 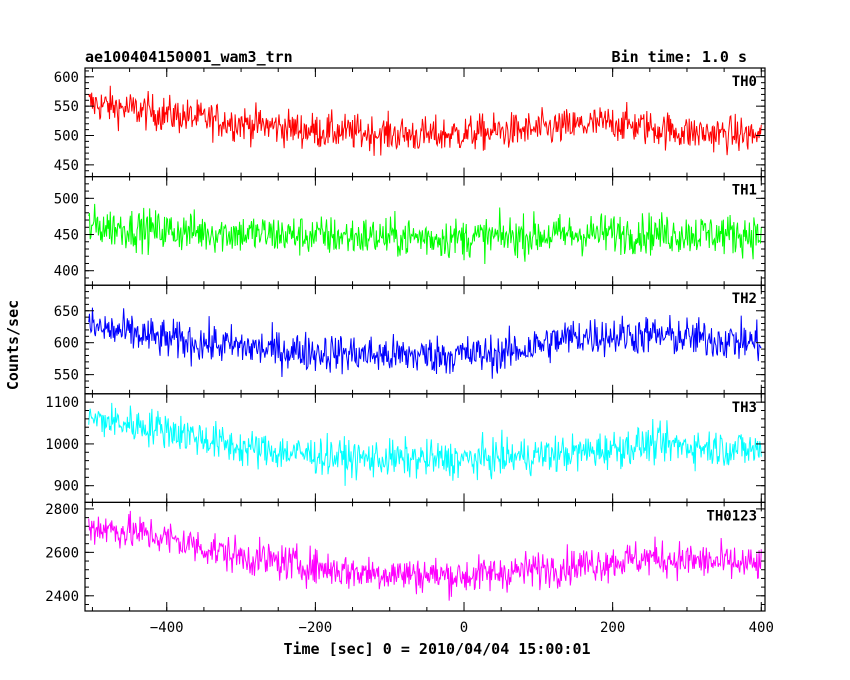 What do you see at coordinates (425, 120) in the screenshot?
I see `series-th0` at bounding box center [425, 120].